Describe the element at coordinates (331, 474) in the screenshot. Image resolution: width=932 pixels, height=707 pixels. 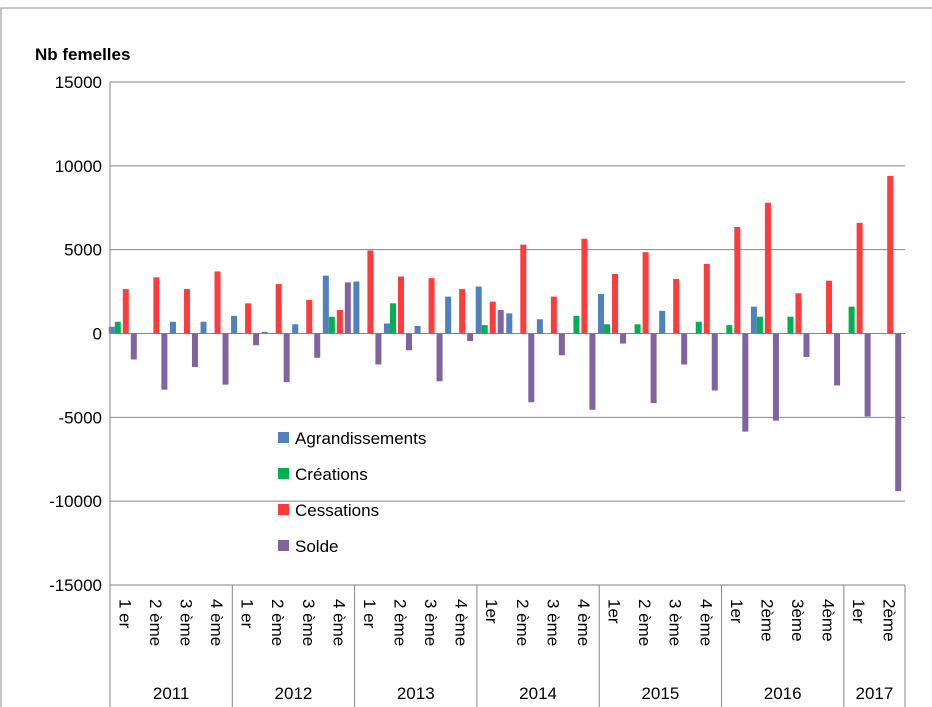
I see `legend-label: Créations` at that location.